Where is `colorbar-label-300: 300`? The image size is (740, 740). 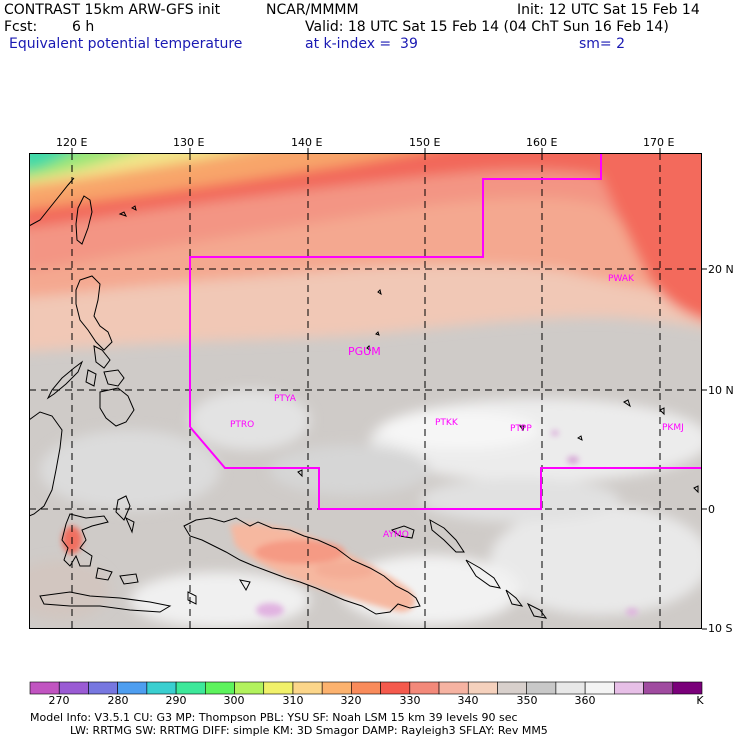
colorbar-label-300: 300 is located at coordinates (234, 700).